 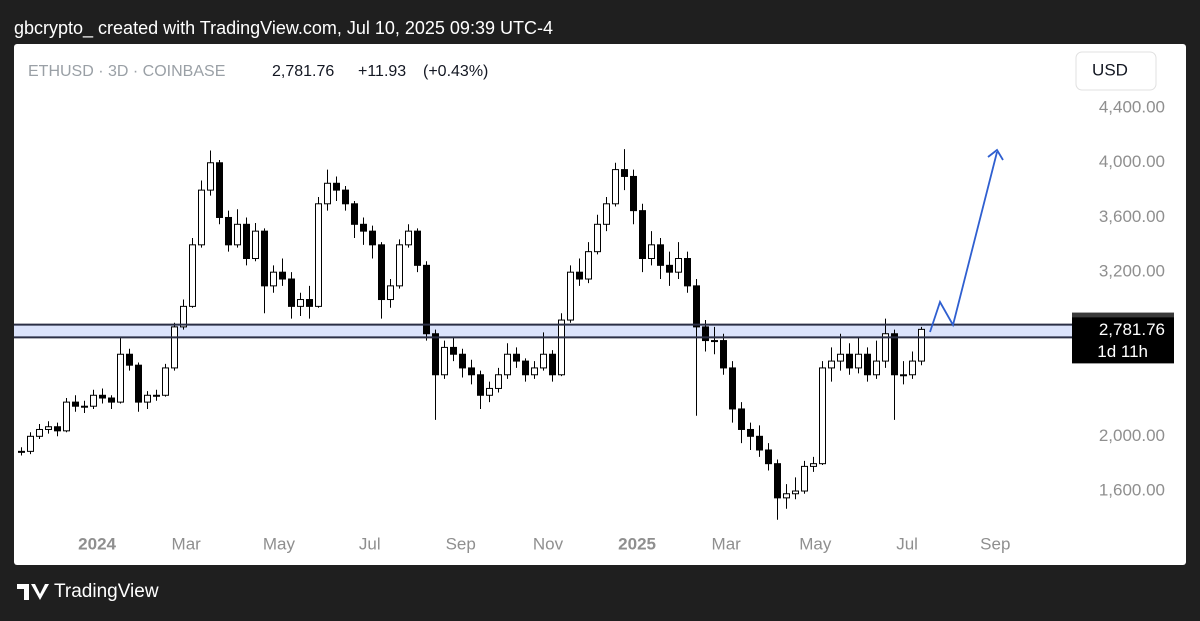 I want to click on x-tick-label: Sep, so click(x=461, y=543).